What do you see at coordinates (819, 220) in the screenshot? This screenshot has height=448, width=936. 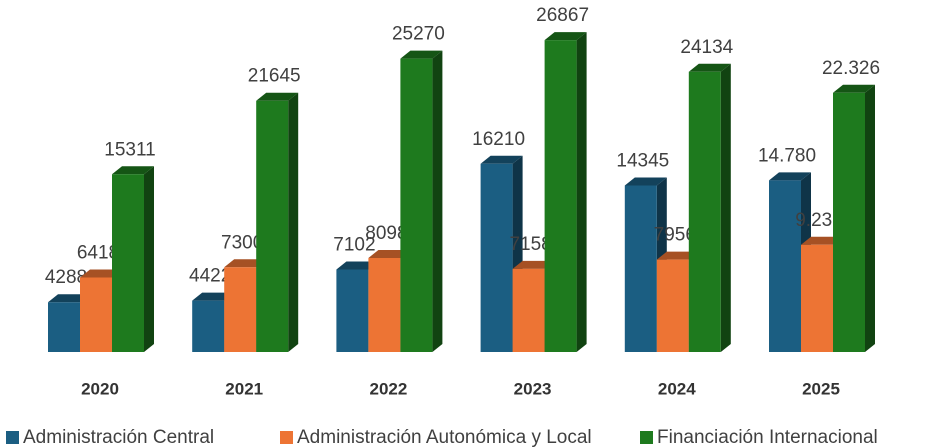 I see `data-label: 9.236` at bounding box center [819, 220].